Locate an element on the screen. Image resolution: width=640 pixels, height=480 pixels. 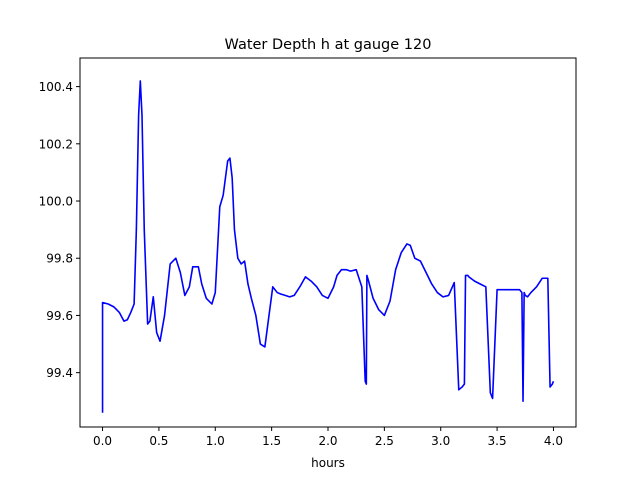
x-tick-label: 3.0 is located at coordinates (440, 441).